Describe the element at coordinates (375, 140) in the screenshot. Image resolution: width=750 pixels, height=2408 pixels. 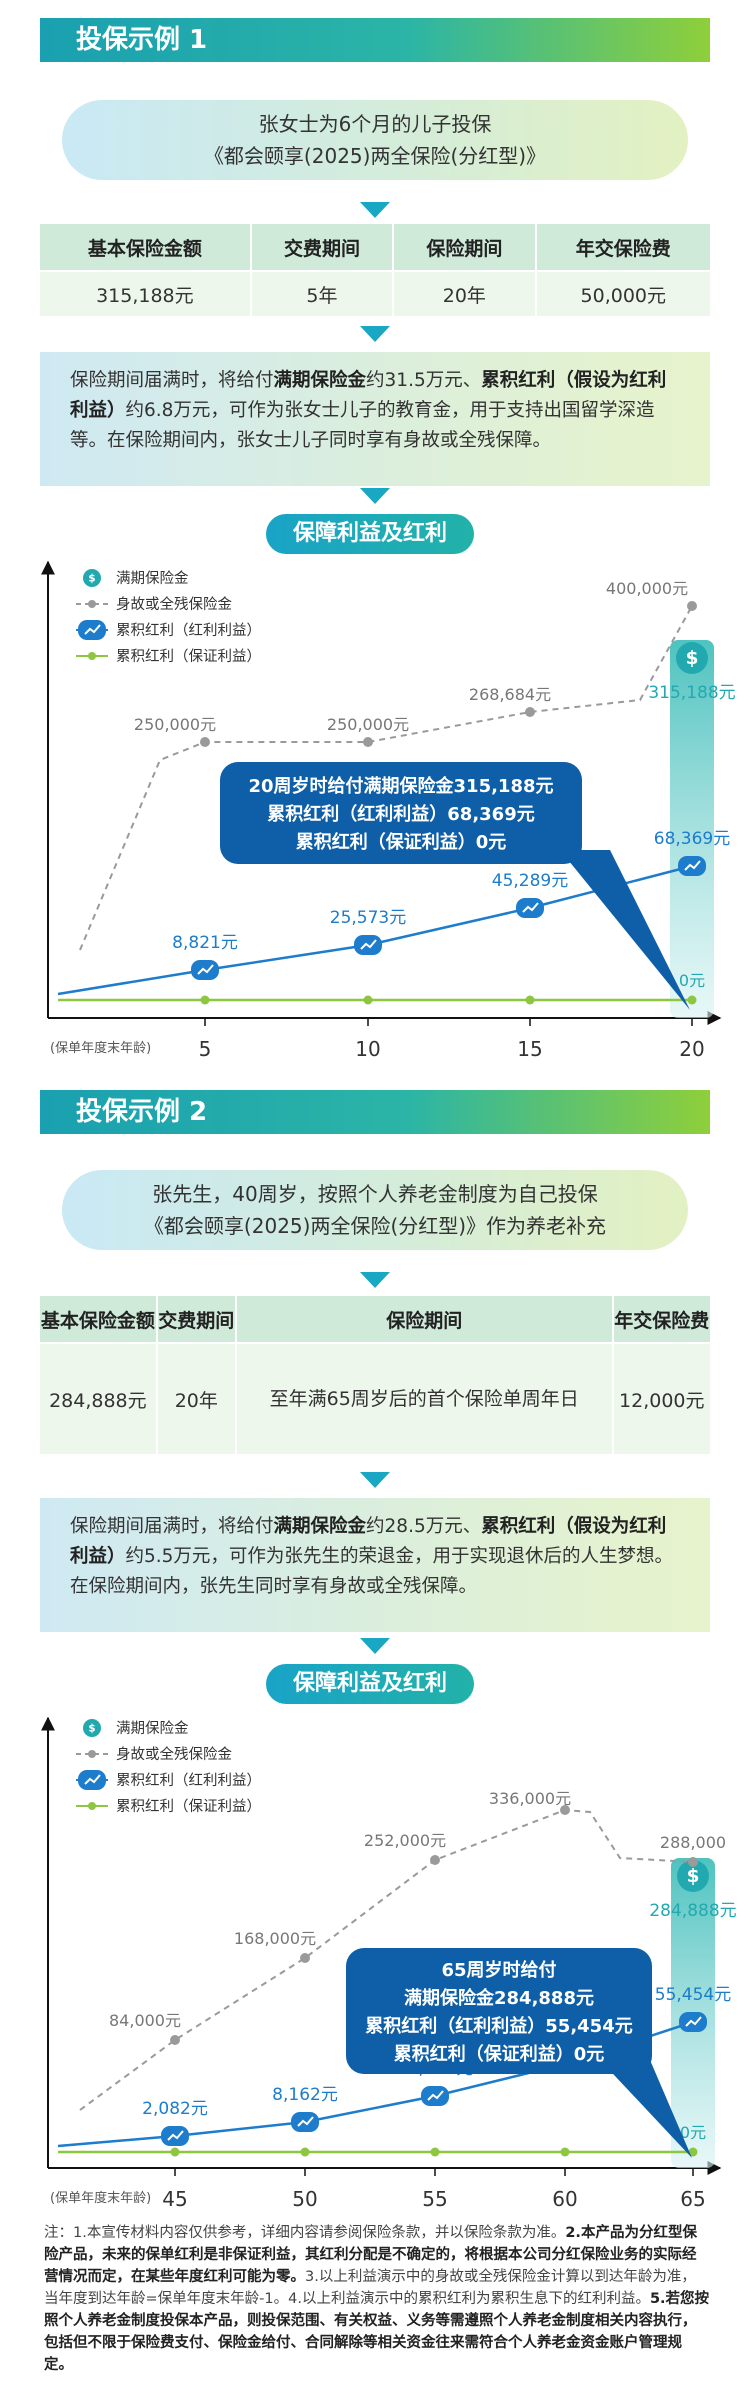
I see `example-1-intro: 张女士为6个月的儿子投保 《都会颐享(2025)两全保险(分红型)》` at that location.